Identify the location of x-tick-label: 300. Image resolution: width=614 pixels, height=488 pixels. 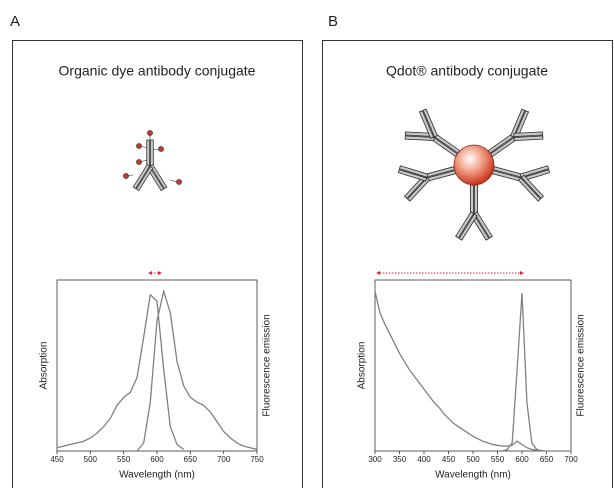
(375, 459).